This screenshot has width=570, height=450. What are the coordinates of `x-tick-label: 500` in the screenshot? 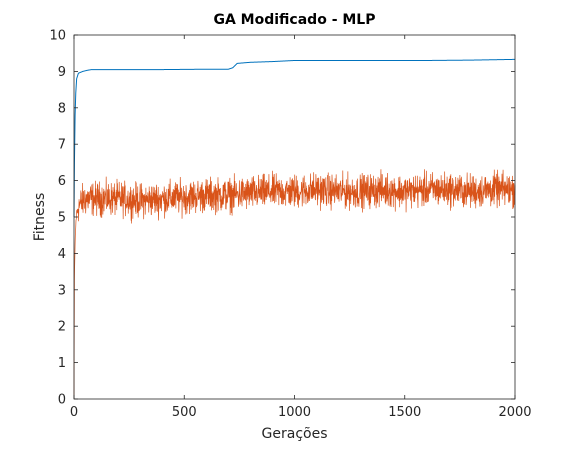 It's located at (184, 412).